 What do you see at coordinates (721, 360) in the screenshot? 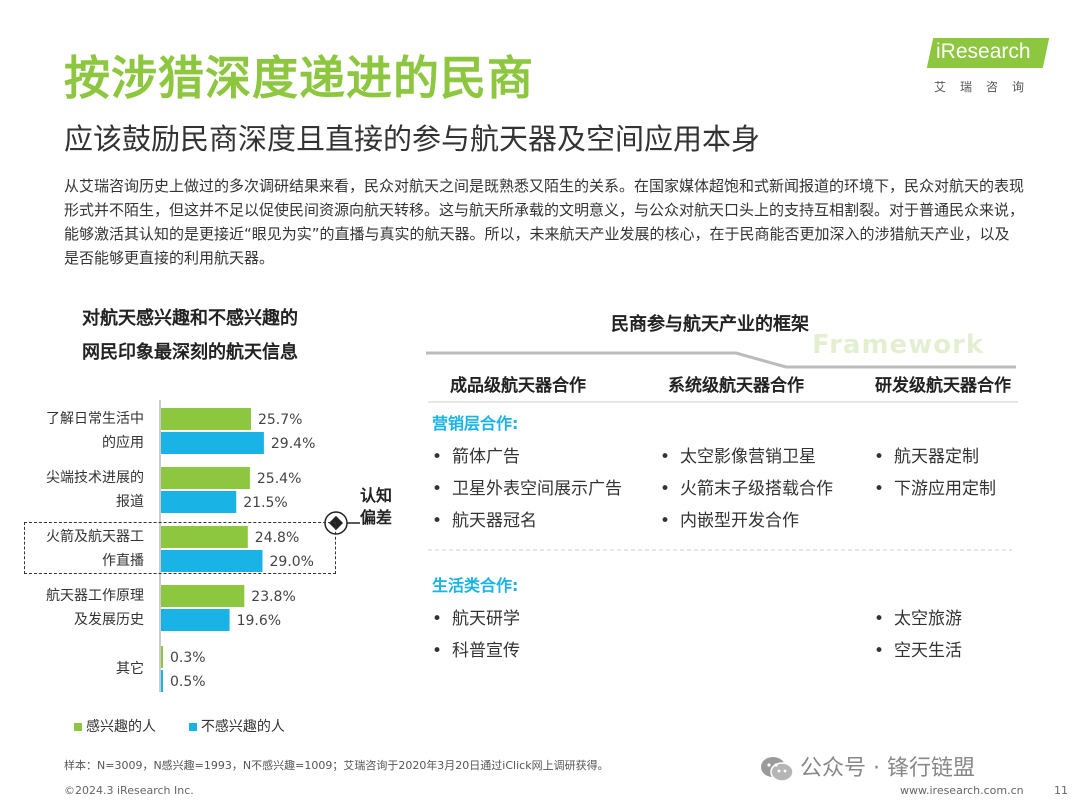
I see `framework-header-divider` at bounding box center [721, 360].